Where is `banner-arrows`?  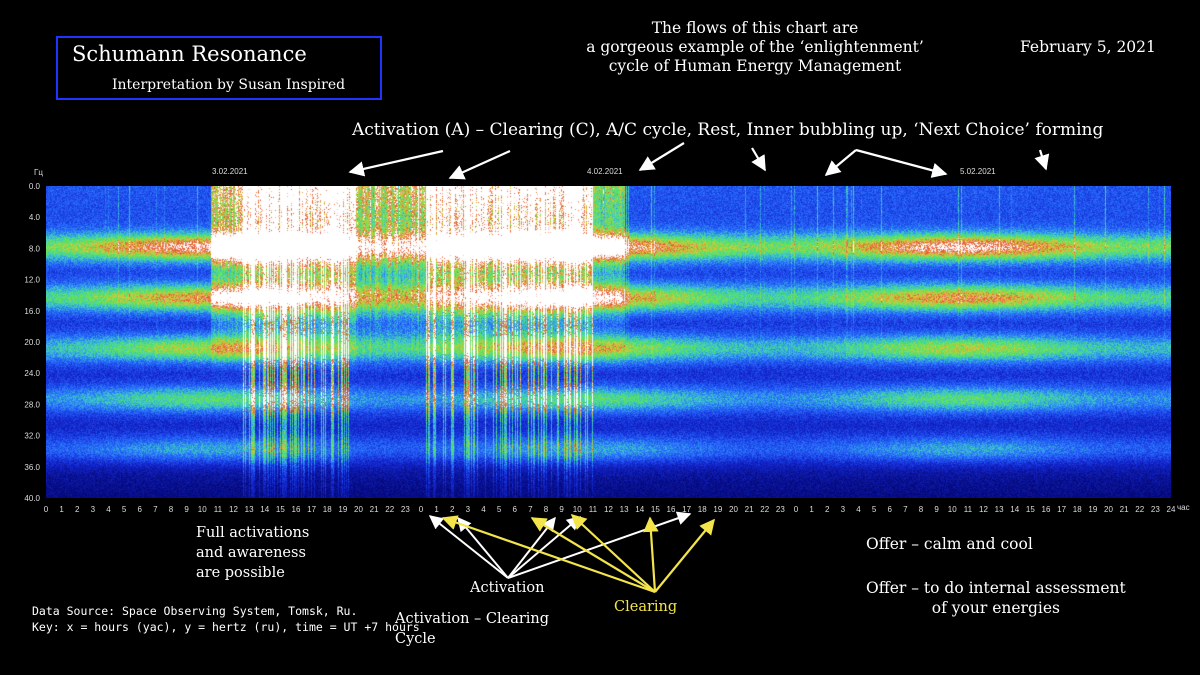
banner-arrows is located at coordinates (699, 161).